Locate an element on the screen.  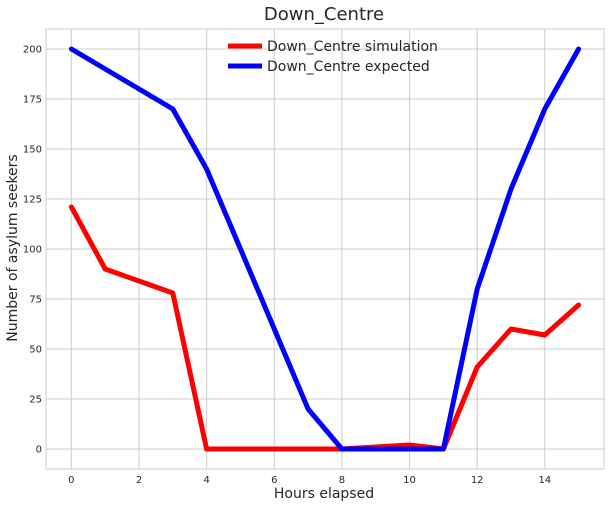
x-tick-label: 2 is located at coordinates (139, 480).